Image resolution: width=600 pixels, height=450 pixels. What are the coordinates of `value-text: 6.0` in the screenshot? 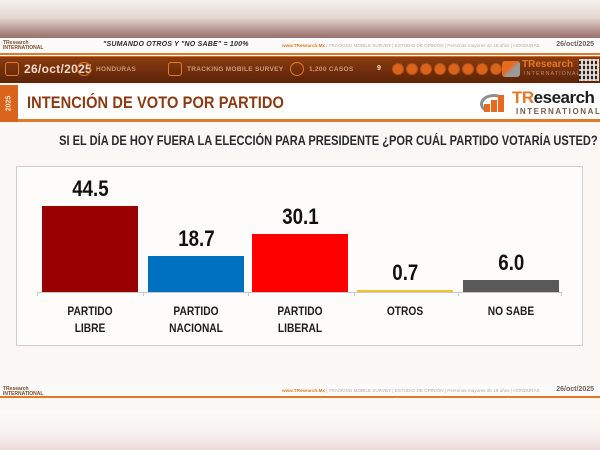 It's located at (511, 263).